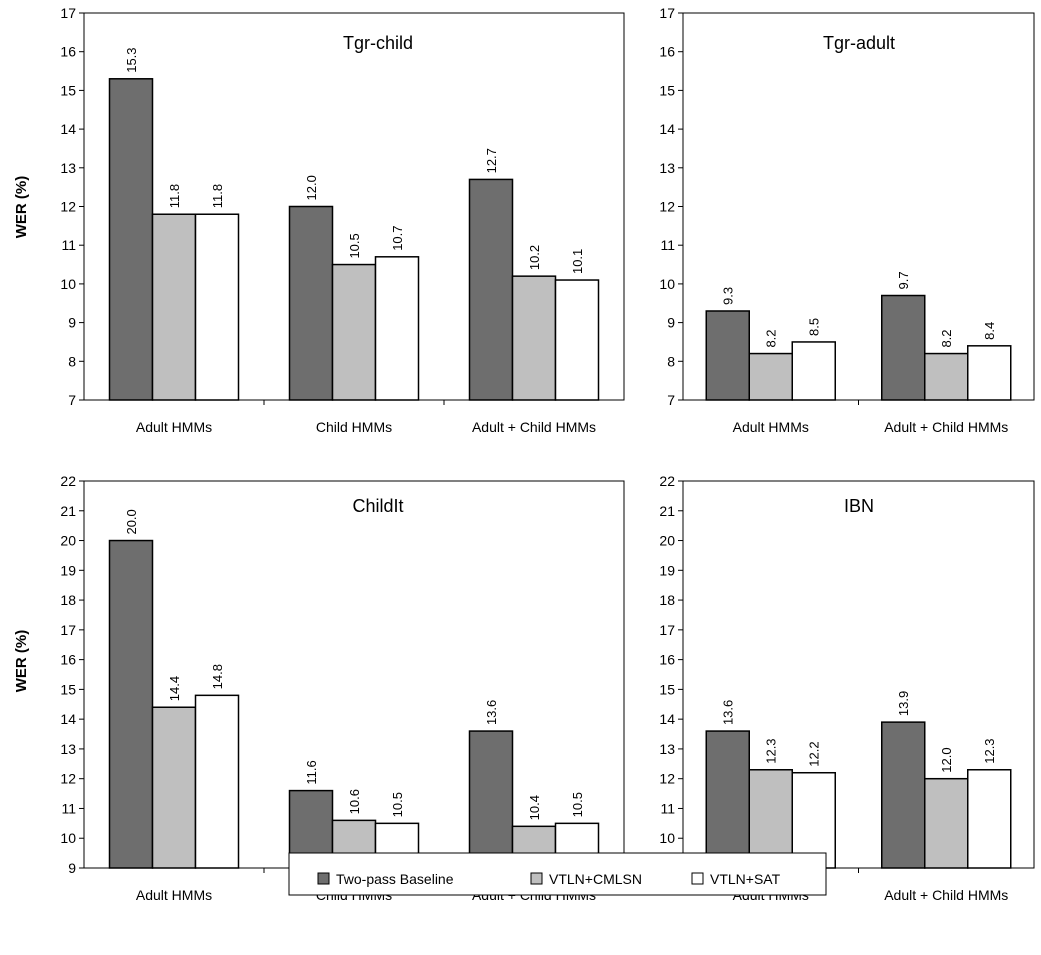 This screenshot has height=955, width=1041. I want to click on data-label: 9.3, so click(728, 296).